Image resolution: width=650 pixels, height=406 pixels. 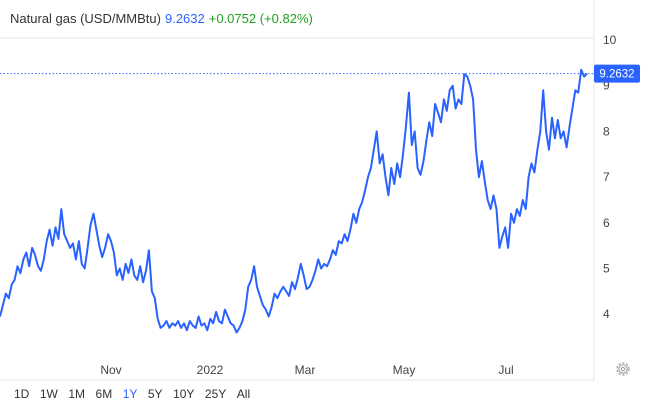 I want to click on x-tick-label: Mar, so click(x=305, y=370).